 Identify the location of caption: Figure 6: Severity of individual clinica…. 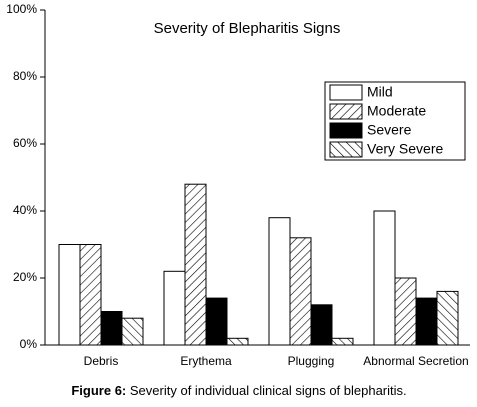
(238, 390).